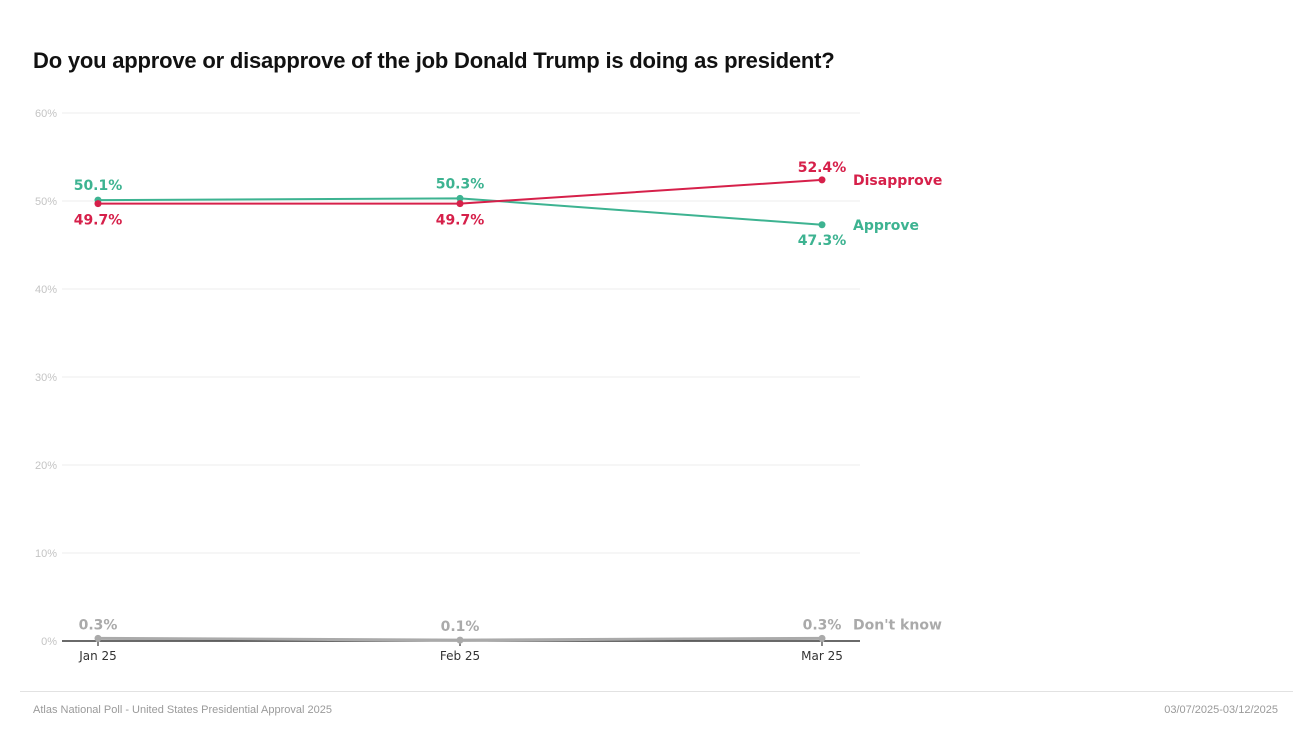  Describe the element at coordinates (460, 627) in the screenshot. I see `data-label: 0.1%` at that location.